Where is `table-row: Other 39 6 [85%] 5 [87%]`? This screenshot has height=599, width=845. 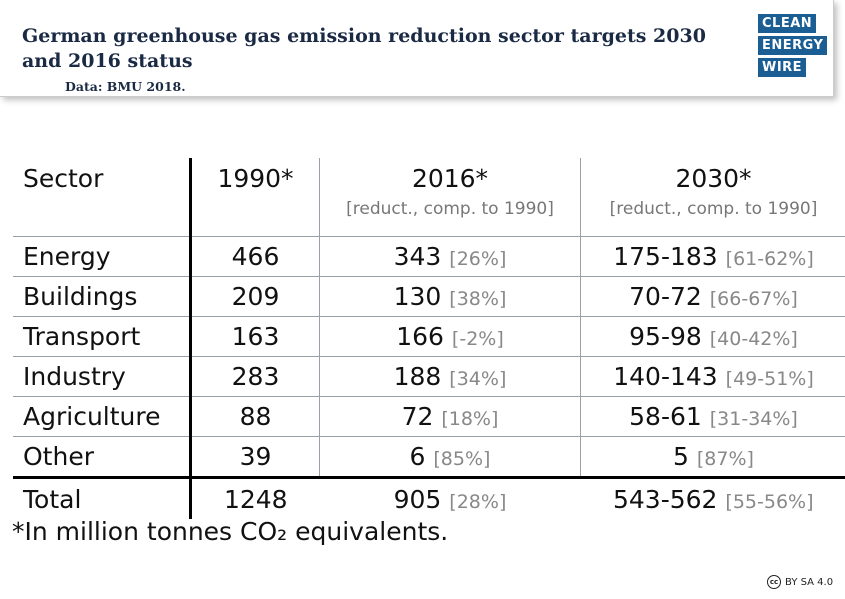 table-row: Other 39 6 [85%] 5 [87%] is located at coordinates (429, 457).